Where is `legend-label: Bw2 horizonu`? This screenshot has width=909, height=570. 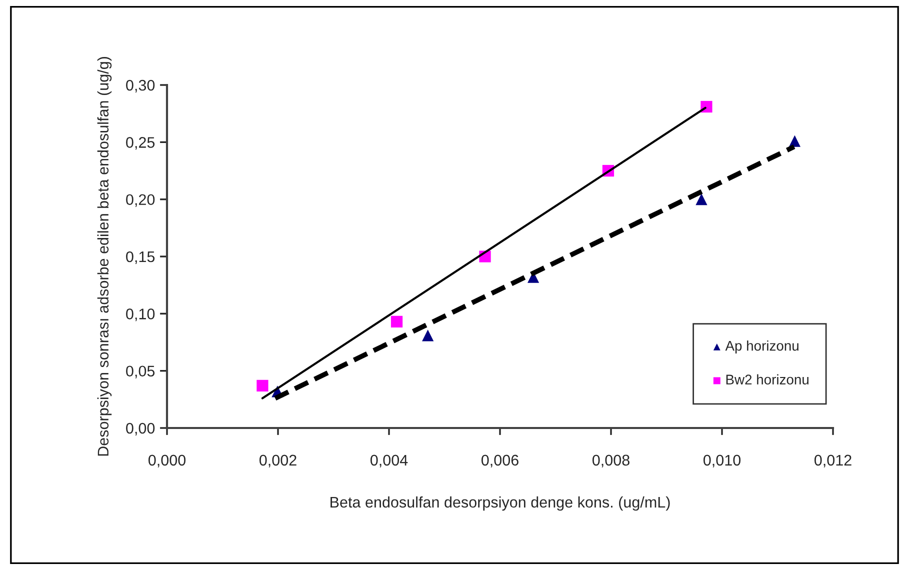
legend-label: Bw2 horizonu is located at coordinates (767, 379).